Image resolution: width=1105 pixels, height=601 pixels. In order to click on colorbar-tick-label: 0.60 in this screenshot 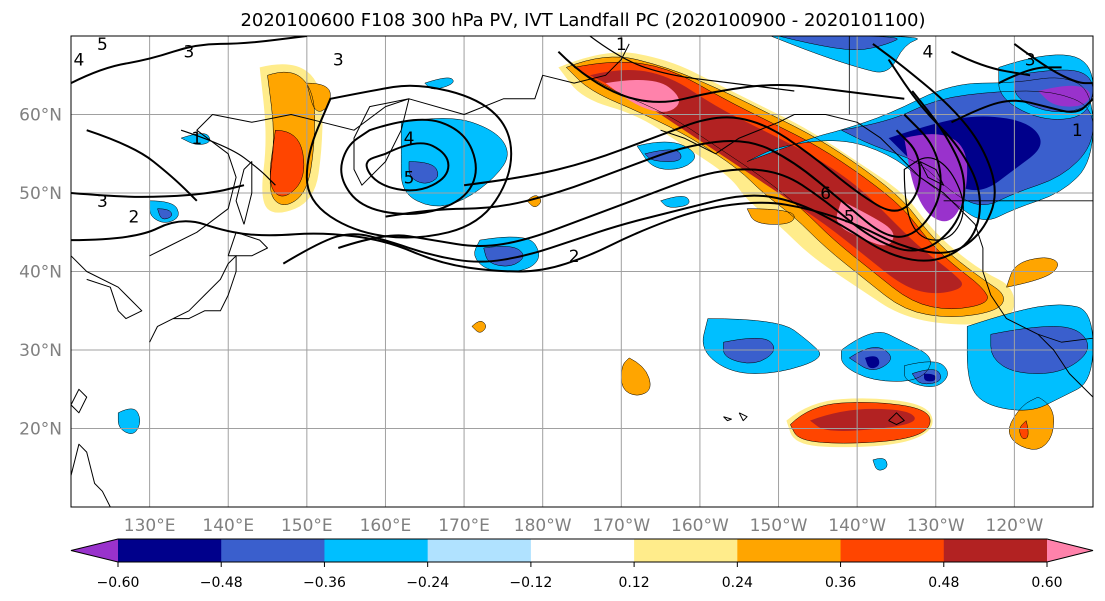, I will do `click(1046, 583)`.